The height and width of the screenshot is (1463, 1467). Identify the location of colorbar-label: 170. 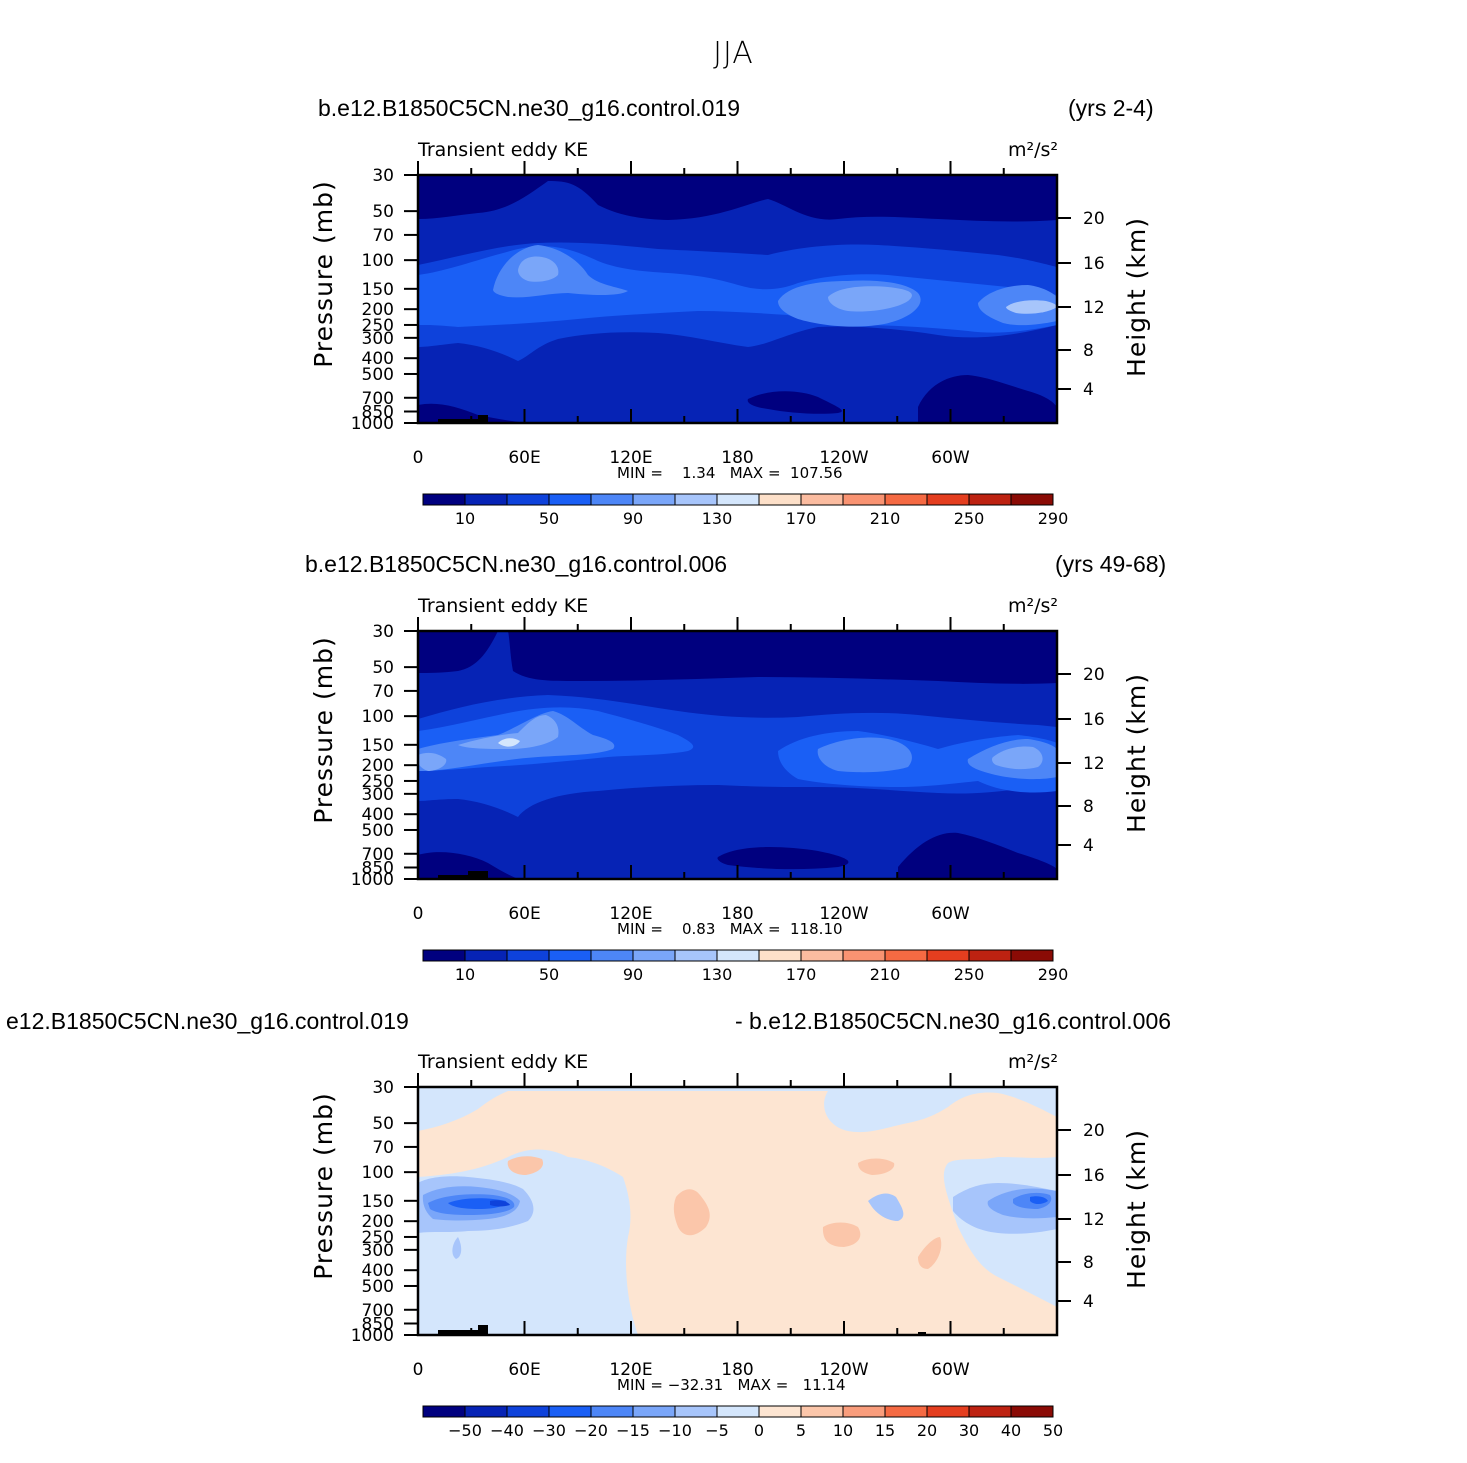
(801, 518).